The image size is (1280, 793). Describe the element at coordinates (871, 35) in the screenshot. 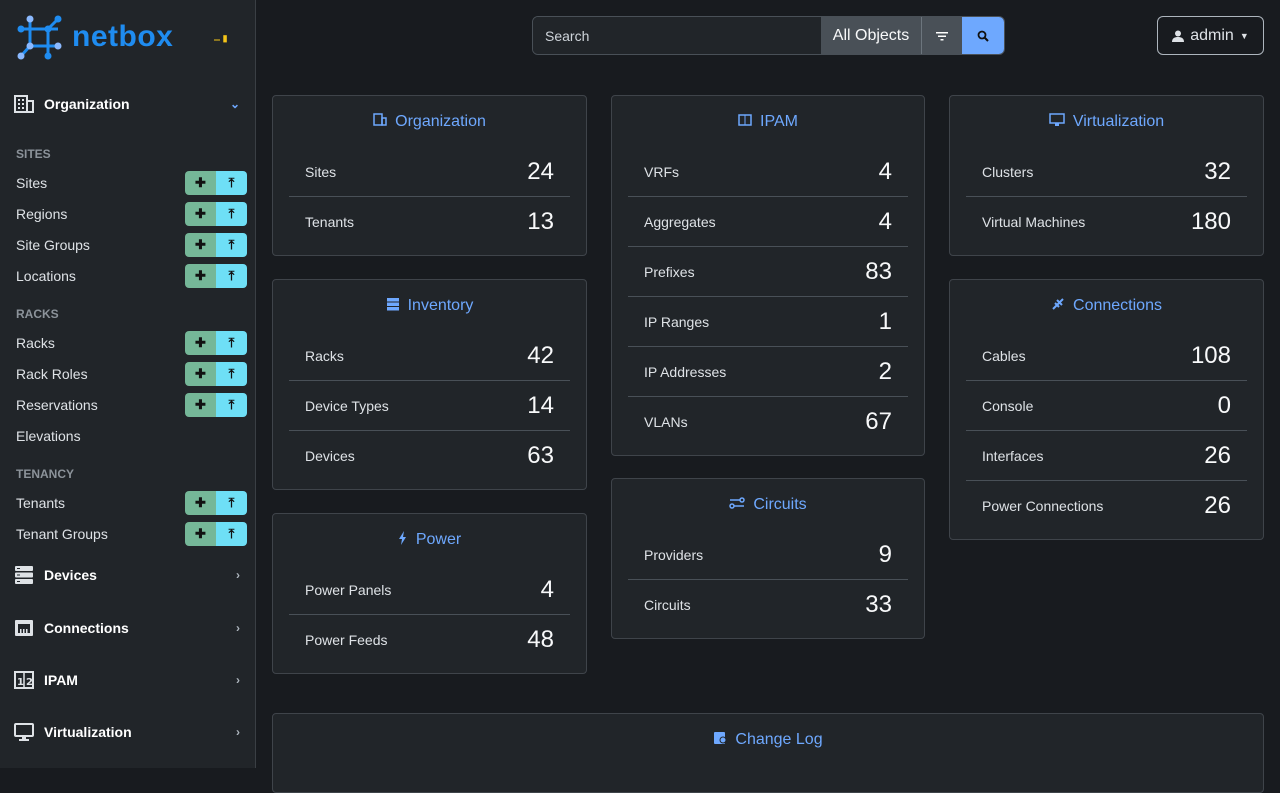

I see `search-scope-select: All Objects` at that location.